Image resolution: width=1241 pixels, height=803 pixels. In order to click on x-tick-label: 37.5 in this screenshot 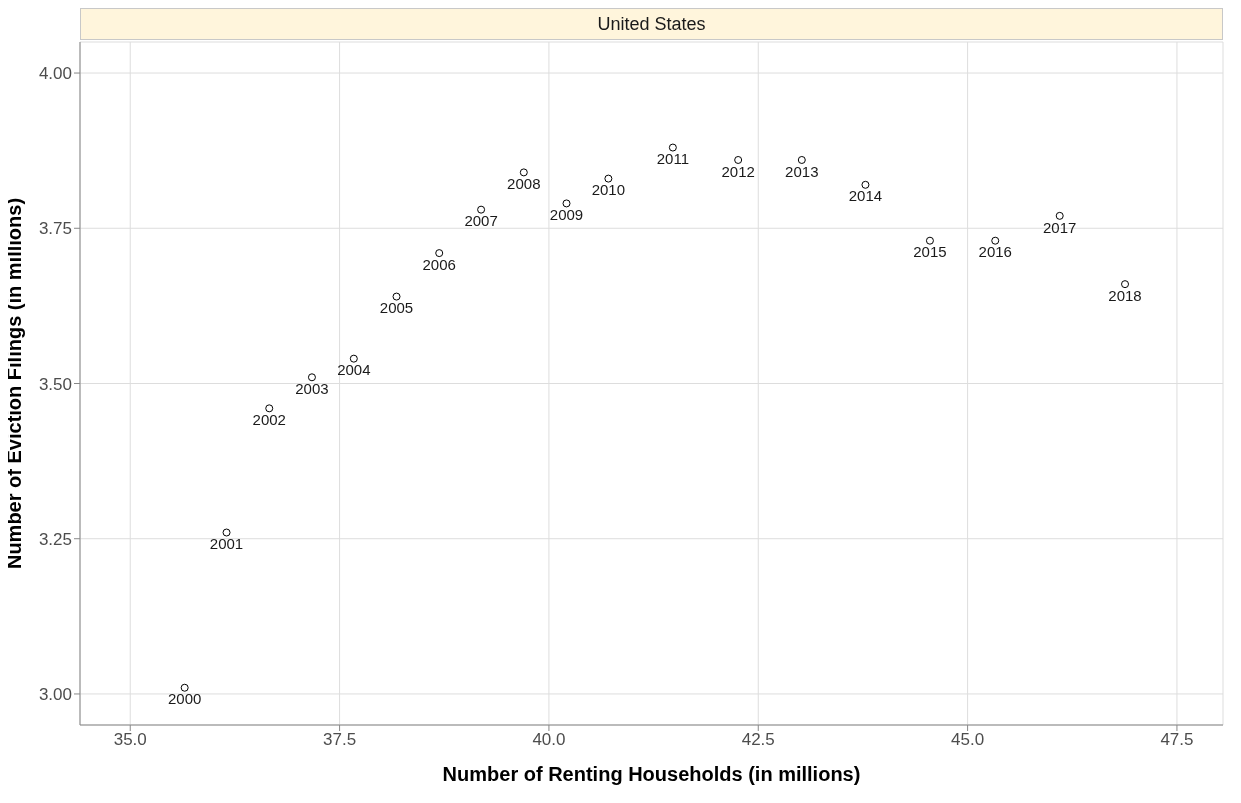, I will do `click(340, 740)`.